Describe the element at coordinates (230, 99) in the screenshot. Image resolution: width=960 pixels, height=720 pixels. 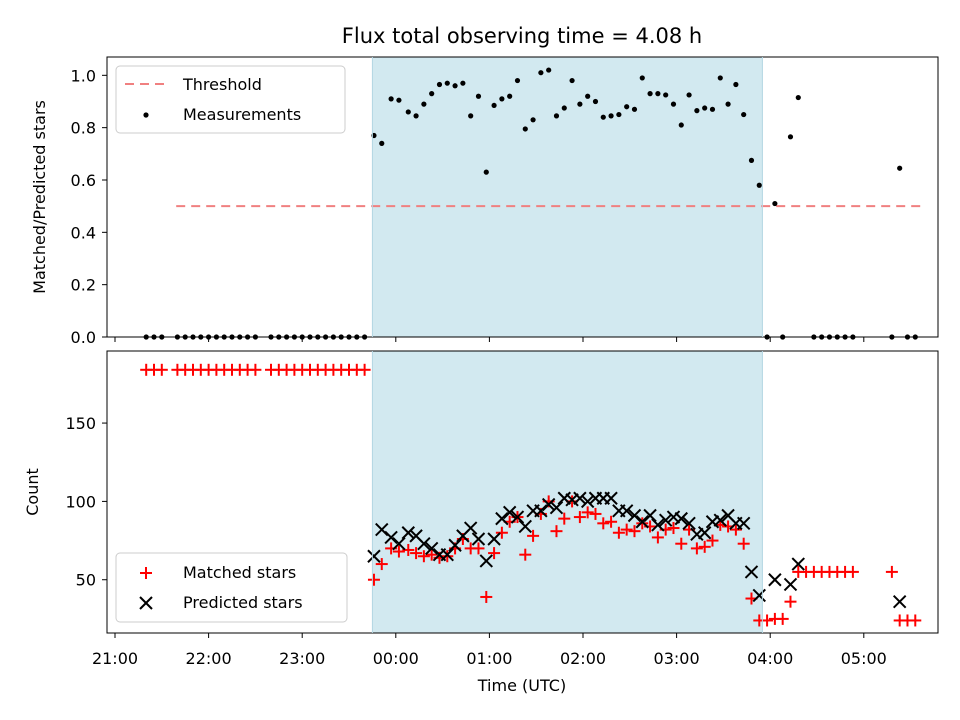
I see `top-legend-box` at that location.